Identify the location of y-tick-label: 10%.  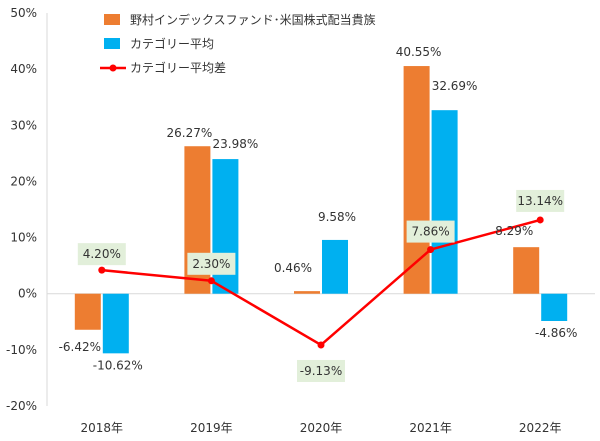
(23, 238).